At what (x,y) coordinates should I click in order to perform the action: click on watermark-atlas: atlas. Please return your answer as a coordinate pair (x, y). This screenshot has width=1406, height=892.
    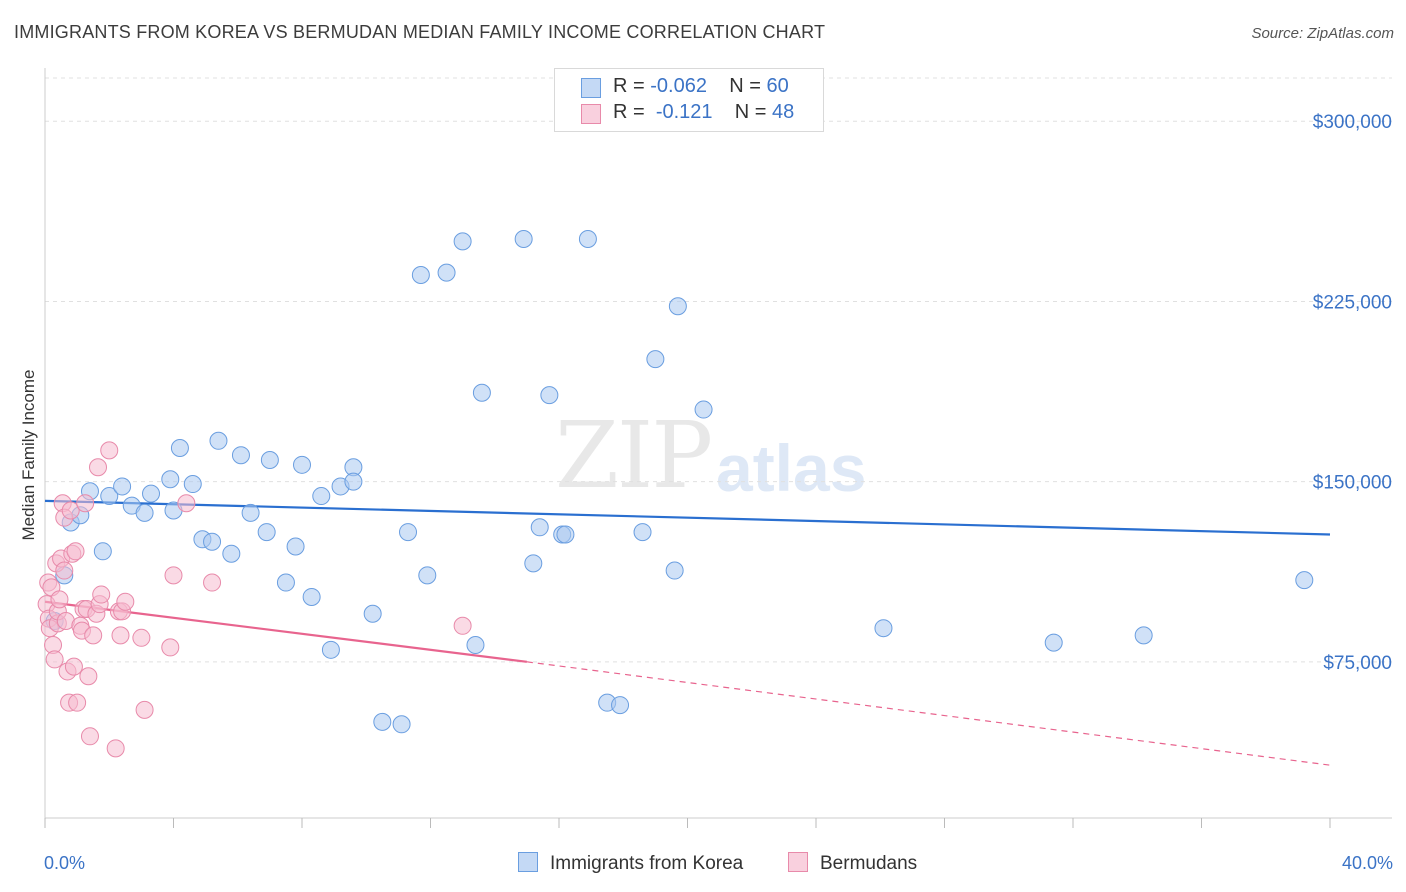
    Looking at the image, I should click on (791, 468).